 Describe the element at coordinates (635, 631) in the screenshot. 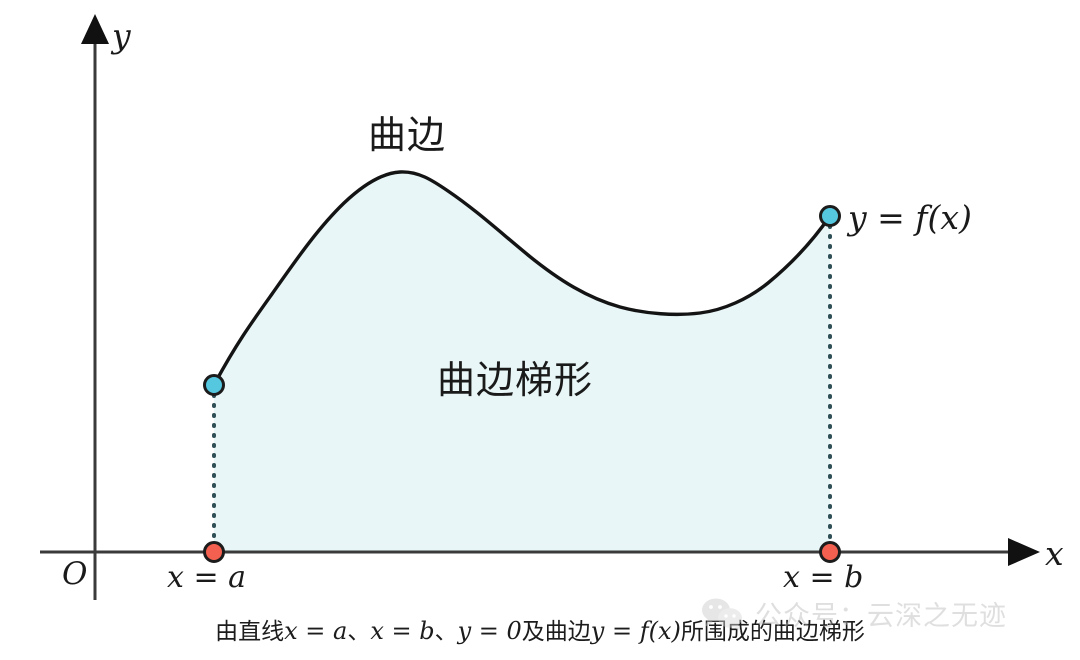

I see `caption-math-4: y = f(x)` at that location.